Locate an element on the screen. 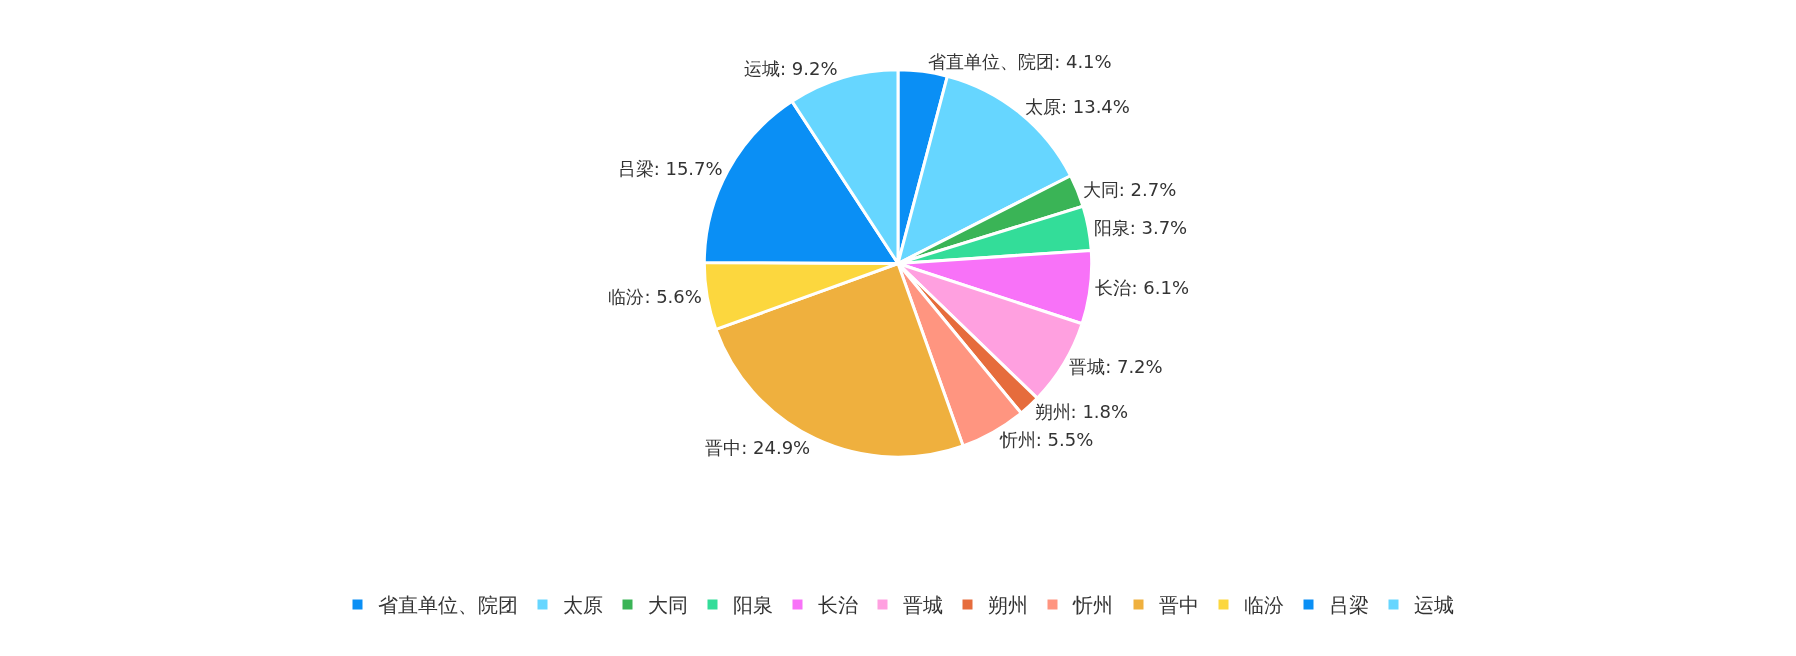 This screenshot has width=1796, height=656. legend-label: 太原 is located at coordinates (582, 605).